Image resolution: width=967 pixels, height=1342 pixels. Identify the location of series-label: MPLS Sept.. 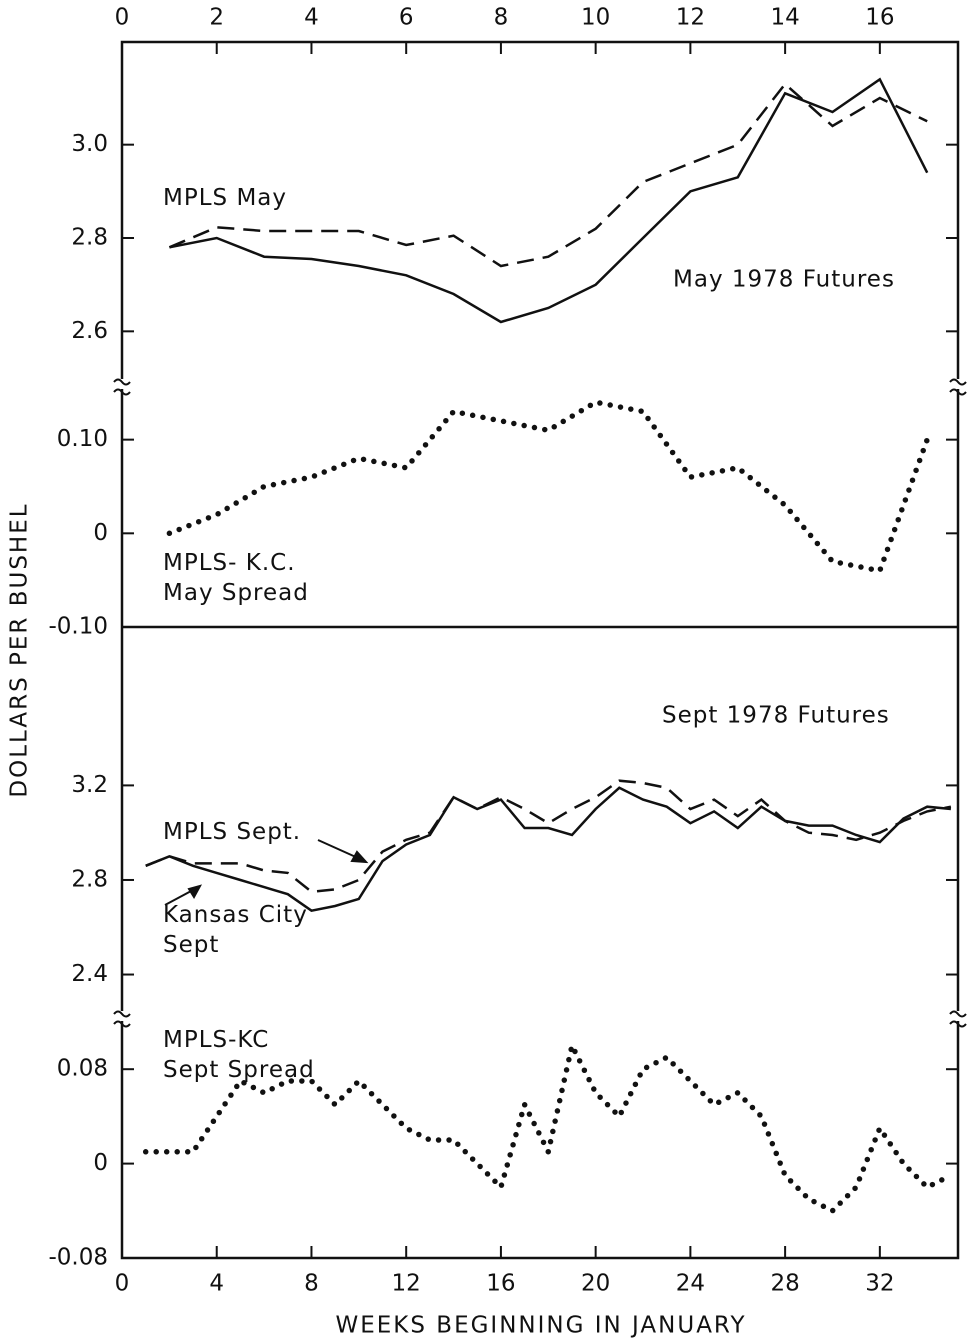
(232, 832).